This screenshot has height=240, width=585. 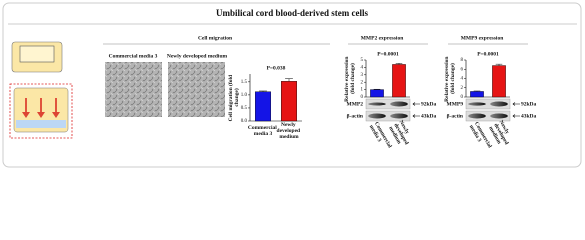 I want to click on image-label: Commercial media 3, so click(x=133, y=56).